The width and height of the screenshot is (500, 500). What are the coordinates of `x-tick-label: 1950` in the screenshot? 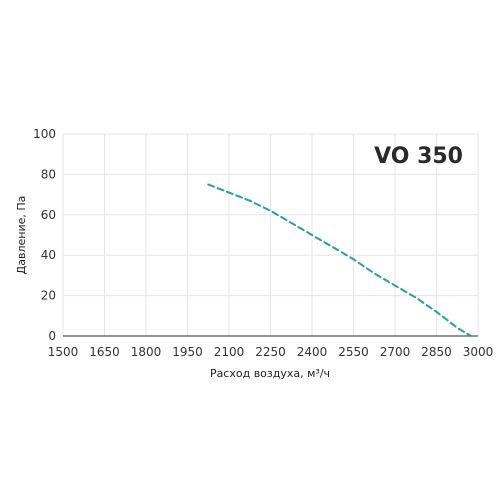 It's located at (187, 352).